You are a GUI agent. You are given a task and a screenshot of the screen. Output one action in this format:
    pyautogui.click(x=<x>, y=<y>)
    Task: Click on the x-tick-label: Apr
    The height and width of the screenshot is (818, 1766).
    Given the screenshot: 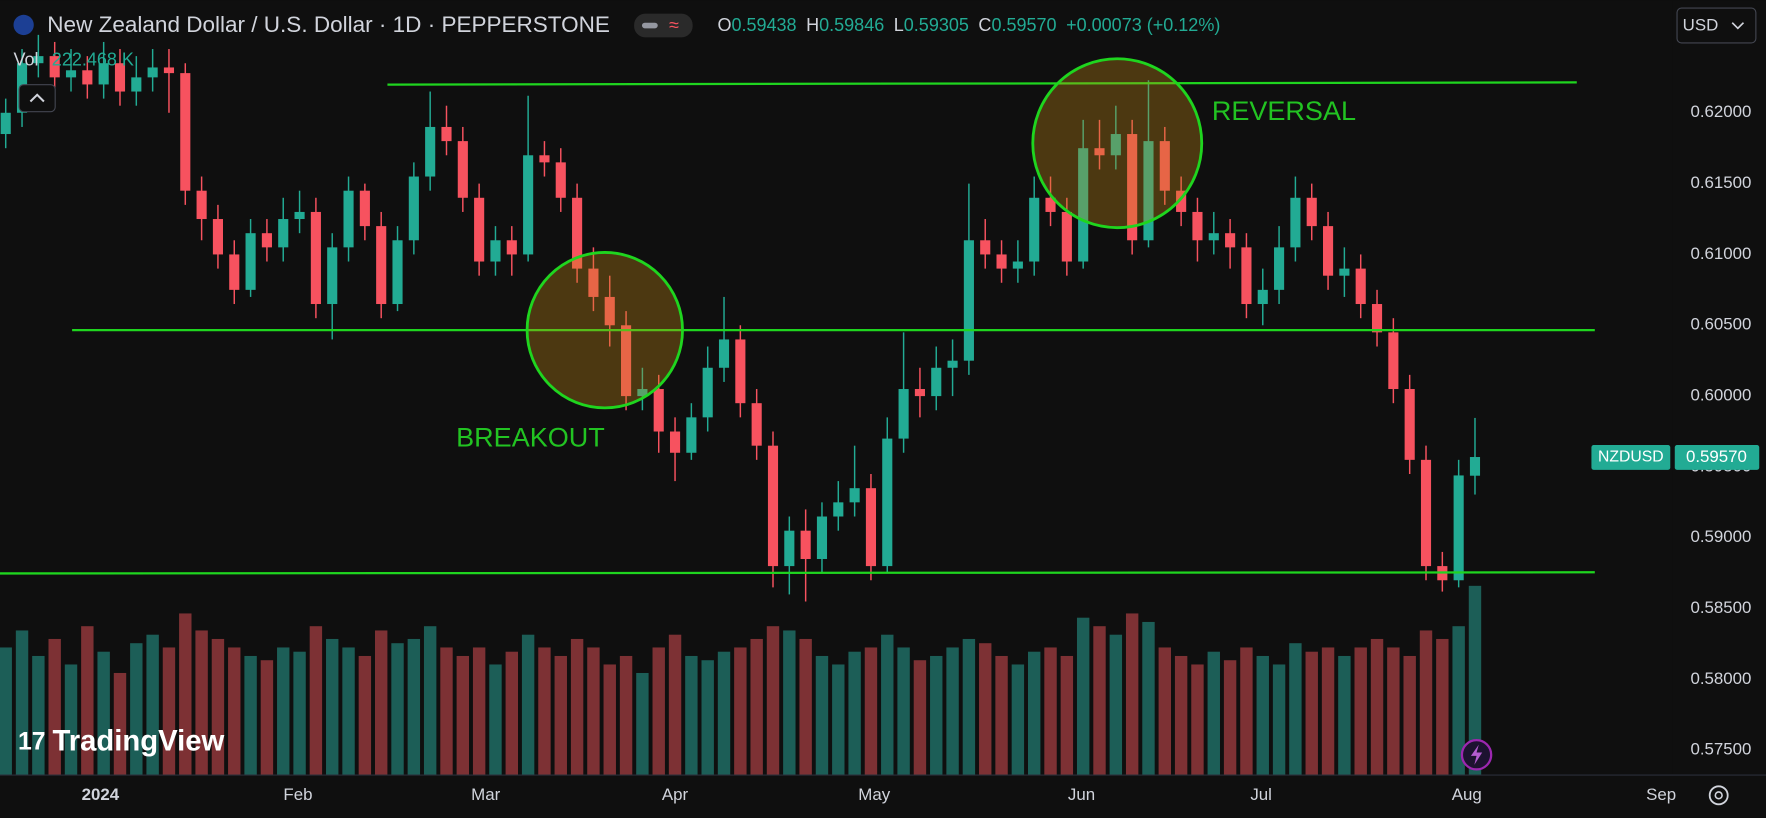 What is the action you would take?
    pyautogui.click(x=675, y=794)
    